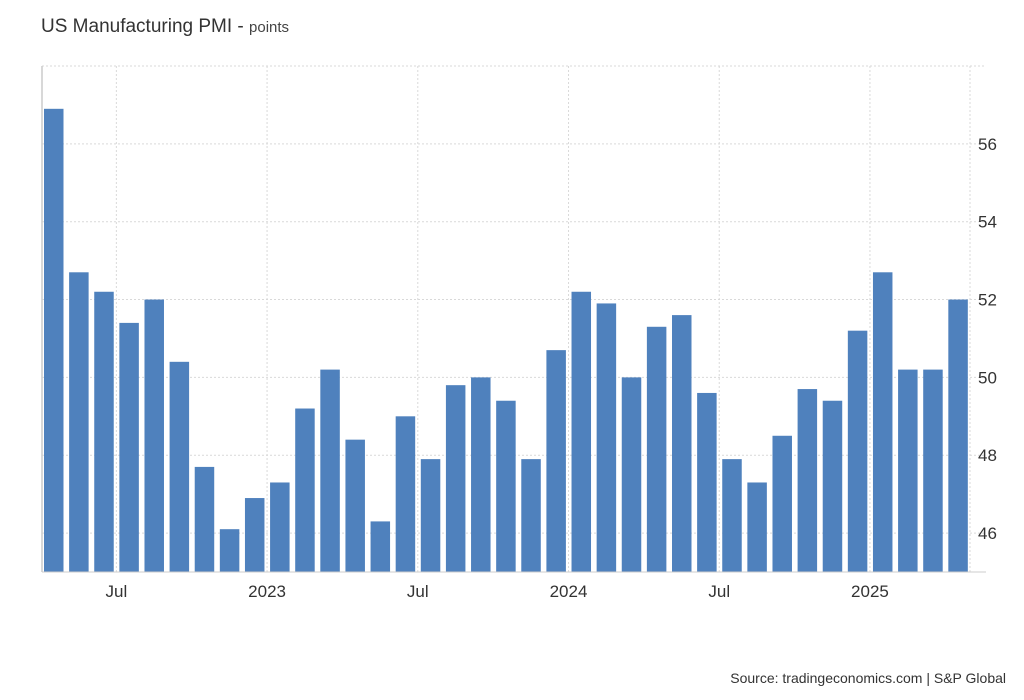 The width and height of the screenshot is (1024, 700). I want to click on x-tick-label: 2023, so click(267, 591).